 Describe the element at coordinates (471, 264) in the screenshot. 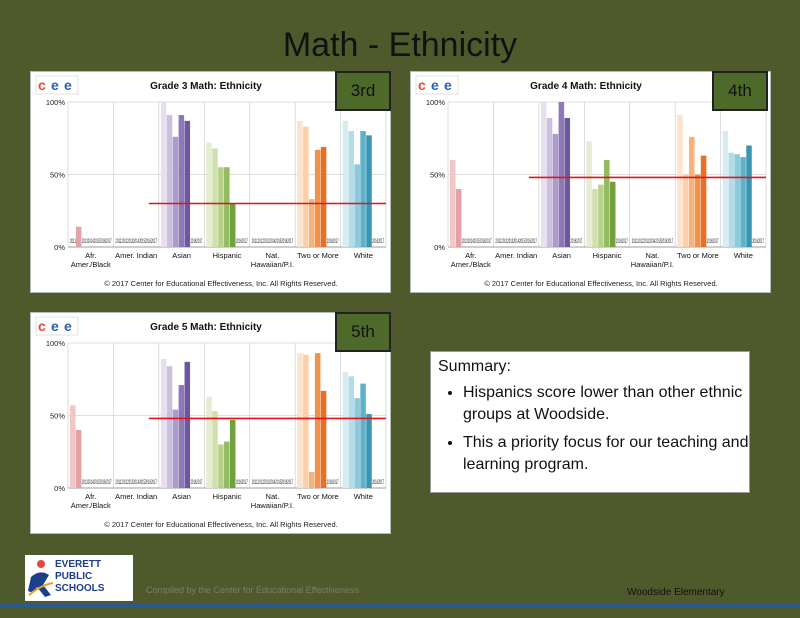

I see `category-label: Amer./Black` at that location.